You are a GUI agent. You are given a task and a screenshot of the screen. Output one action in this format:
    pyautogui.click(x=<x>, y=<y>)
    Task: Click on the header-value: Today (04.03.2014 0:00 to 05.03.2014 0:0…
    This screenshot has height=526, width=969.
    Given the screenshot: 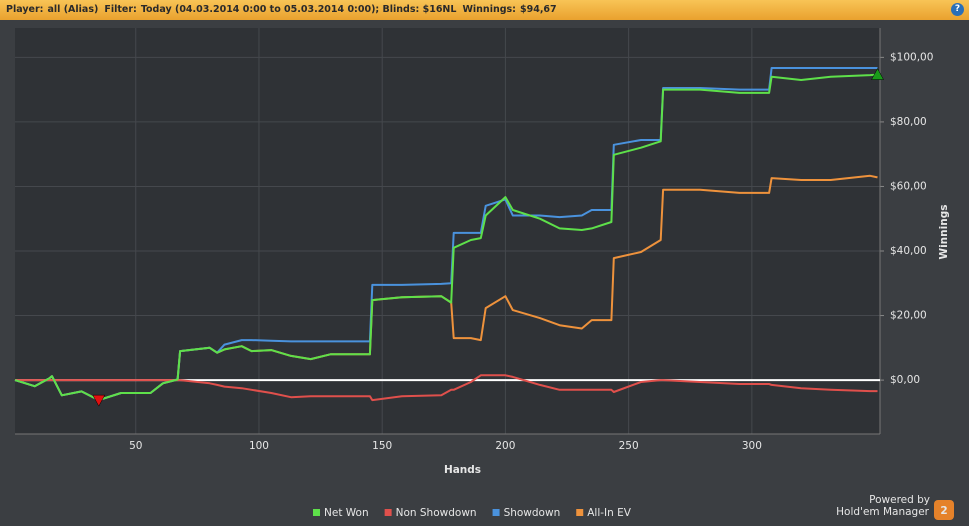 What is the action you would take?
    pyautogui.click(x=298, y=9)
    